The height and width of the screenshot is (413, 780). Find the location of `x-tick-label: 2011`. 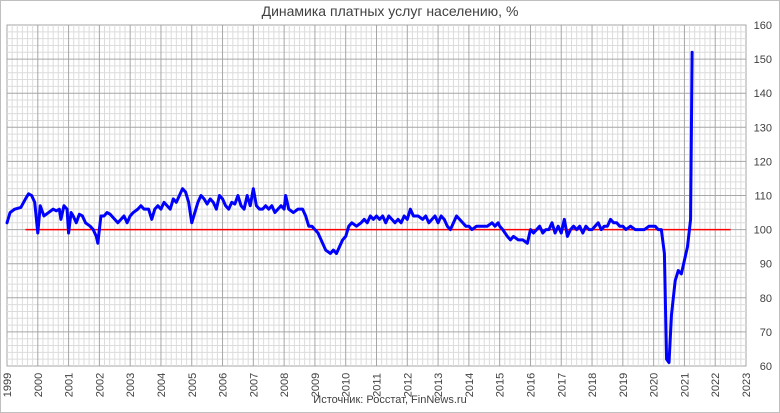

x-tick-label: 2011 is located at coordinates (378, 385).